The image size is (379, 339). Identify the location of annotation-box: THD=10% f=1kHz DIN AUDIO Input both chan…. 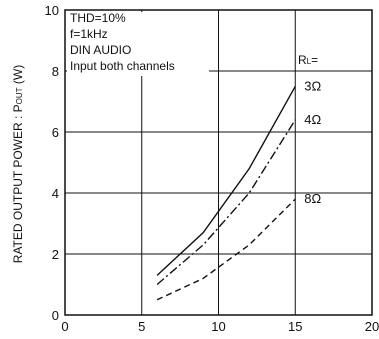
(122, 42).